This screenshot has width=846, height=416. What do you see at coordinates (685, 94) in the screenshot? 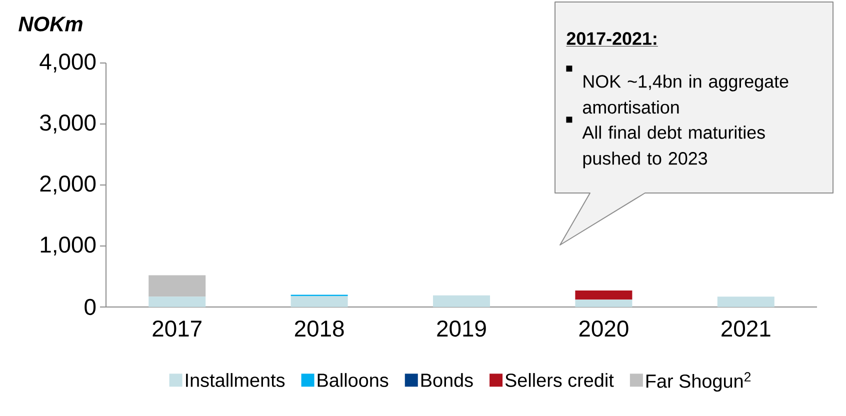
I see `annotation: NOK ~1,4bn in aggregate amortisation` at bounding box center [685, 94].